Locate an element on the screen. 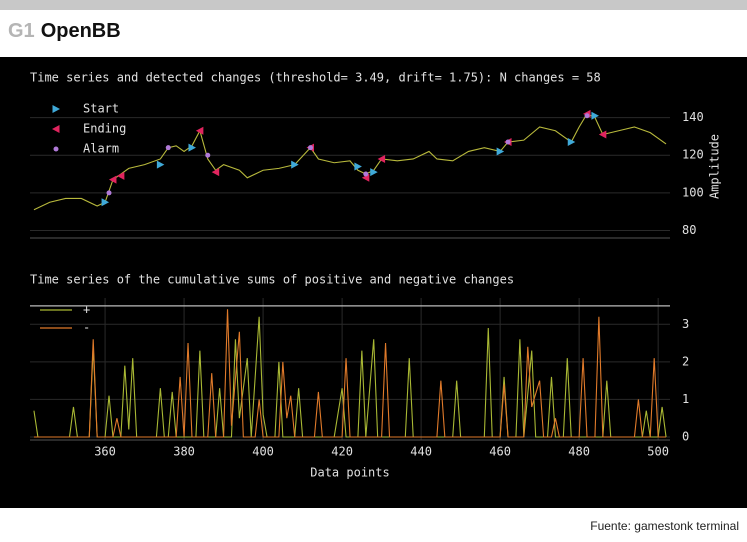 This screenshot has height=542, width=747. x-tick-label: 360 is located at coordinates (105, 452).